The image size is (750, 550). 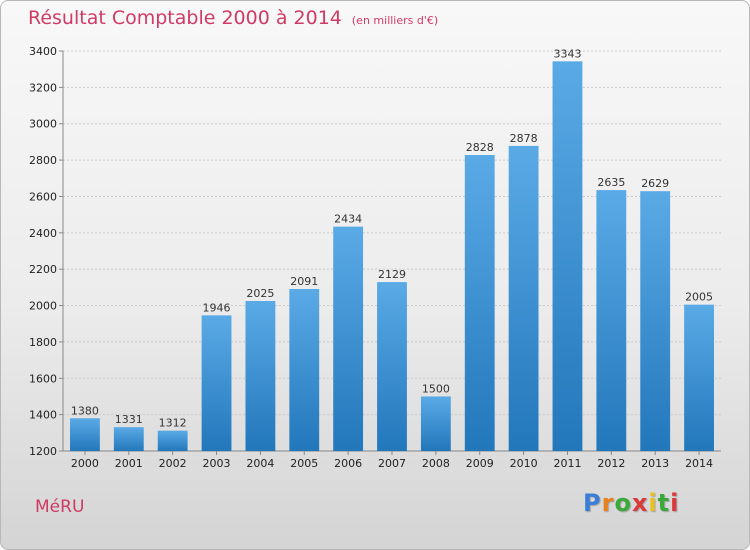 I want to click on y-tick-label: 1600, so click(x=43, y=378).